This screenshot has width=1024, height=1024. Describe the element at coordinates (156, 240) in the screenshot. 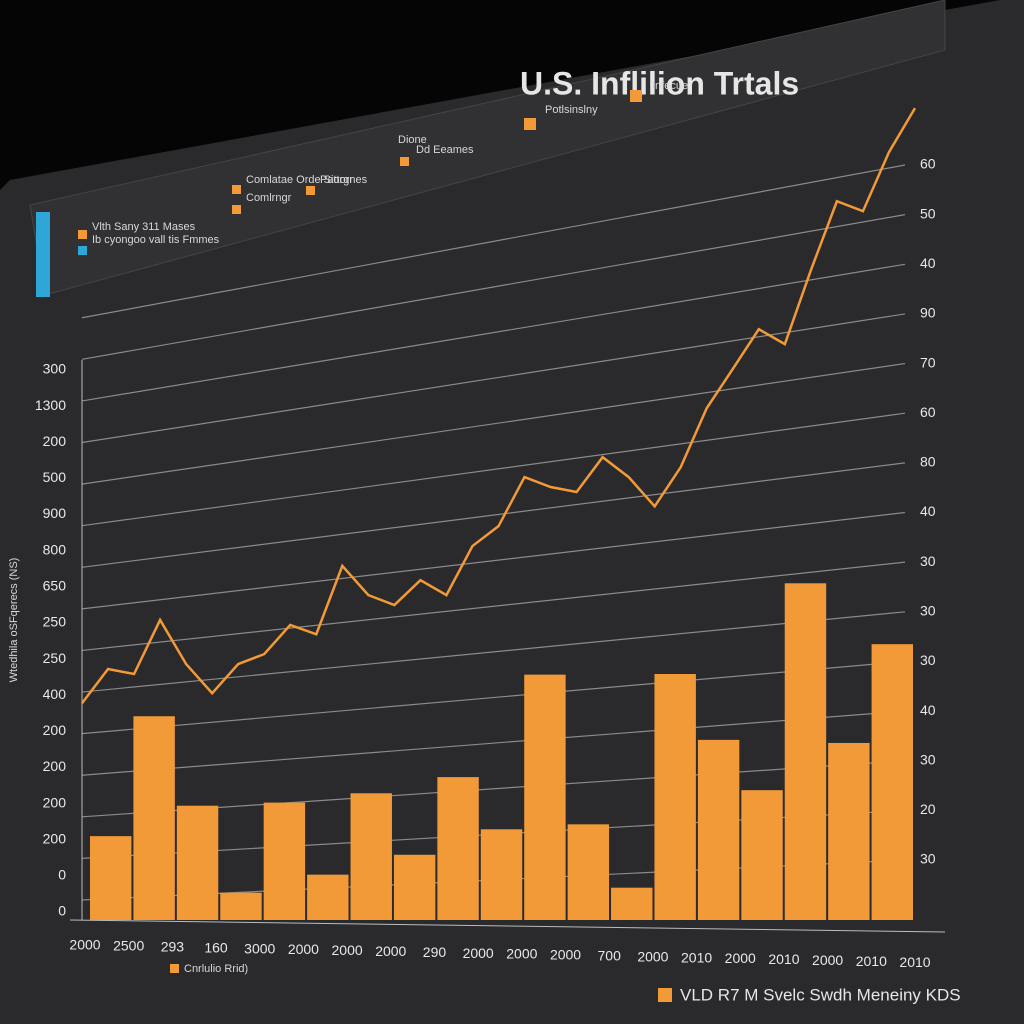

I see `legend-label: Ib cyongoo vall tis Fmmes` at that location.